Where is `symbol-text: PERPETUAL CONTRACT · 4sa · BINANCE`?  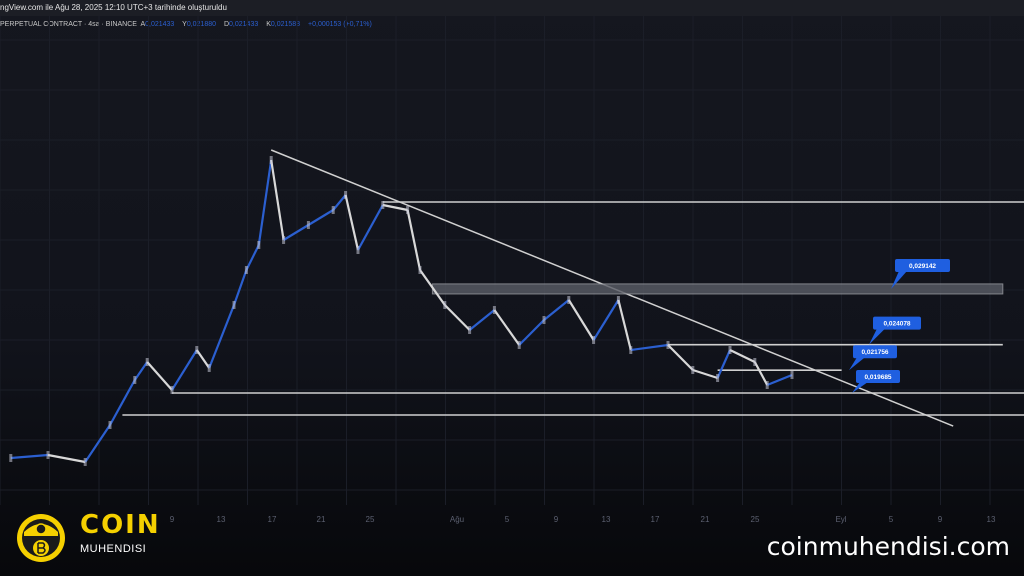 symbol-text: PERPETUAL CONTRACT · 4sa · BINANCE is located at coordinates (68, 24).